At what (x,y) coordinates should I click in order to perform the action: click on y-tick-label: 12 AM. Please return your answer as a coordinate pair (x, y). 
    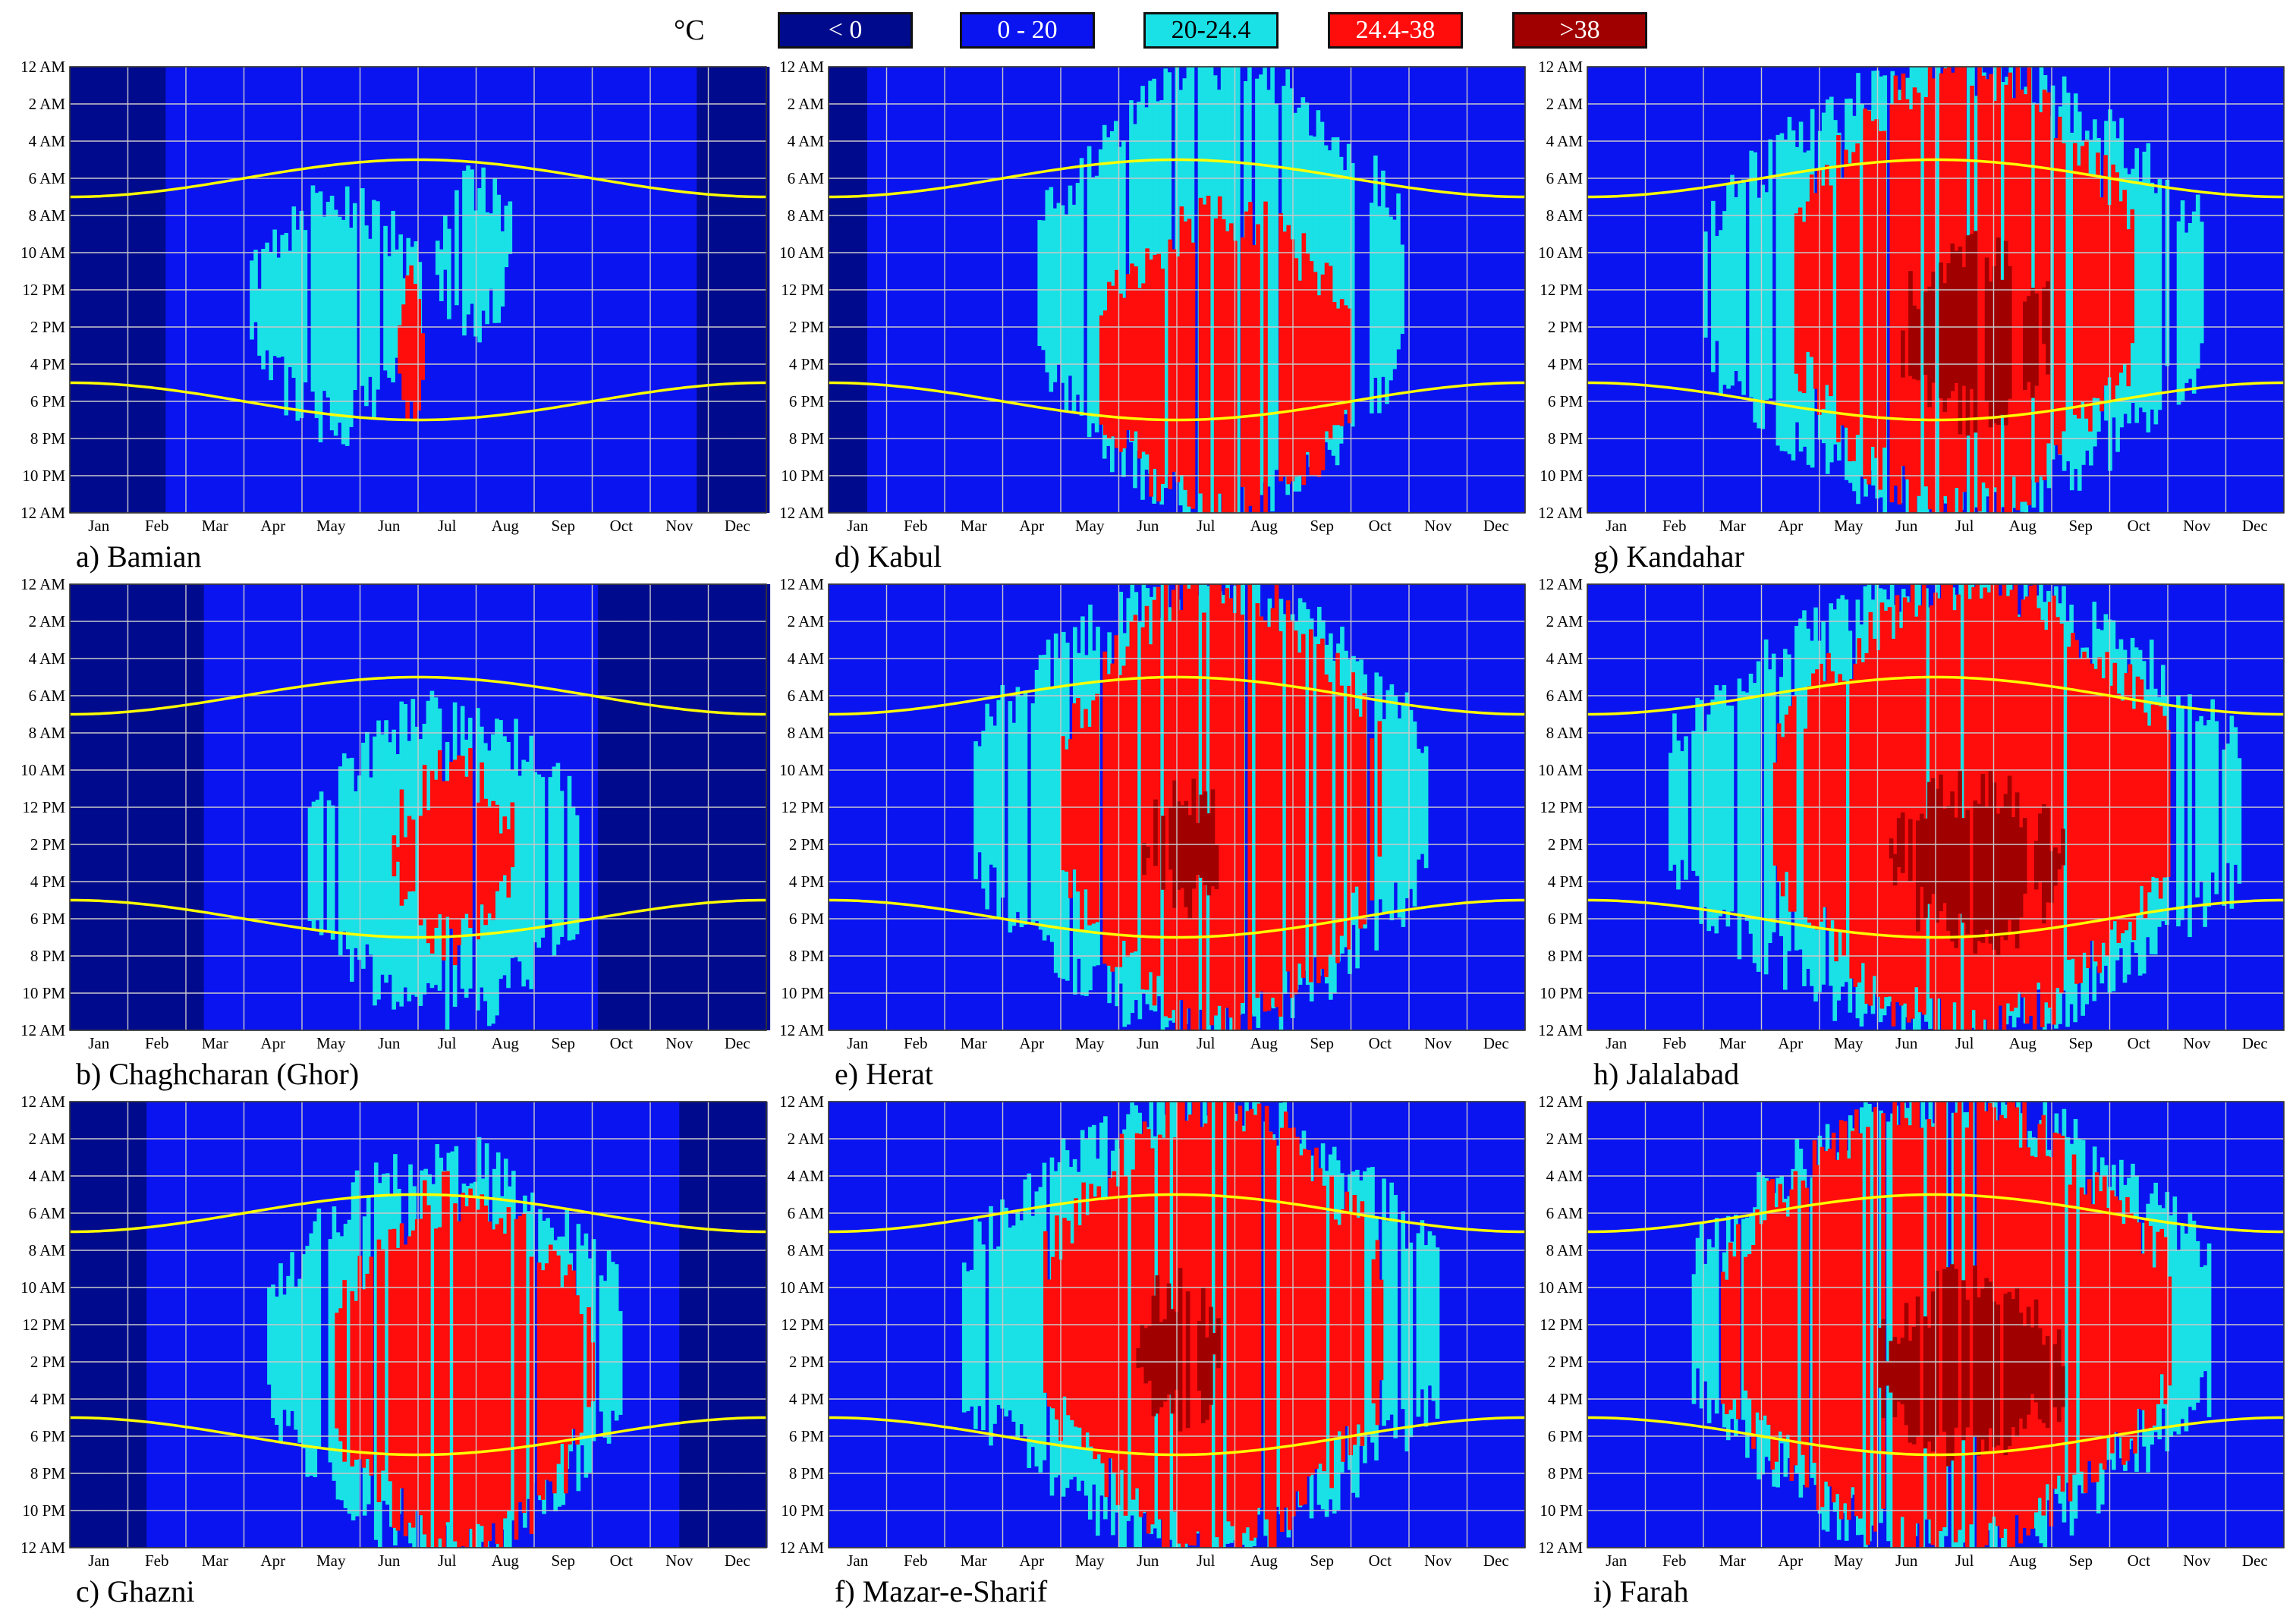
    Looking at the image, I should click on (1560, 1030).